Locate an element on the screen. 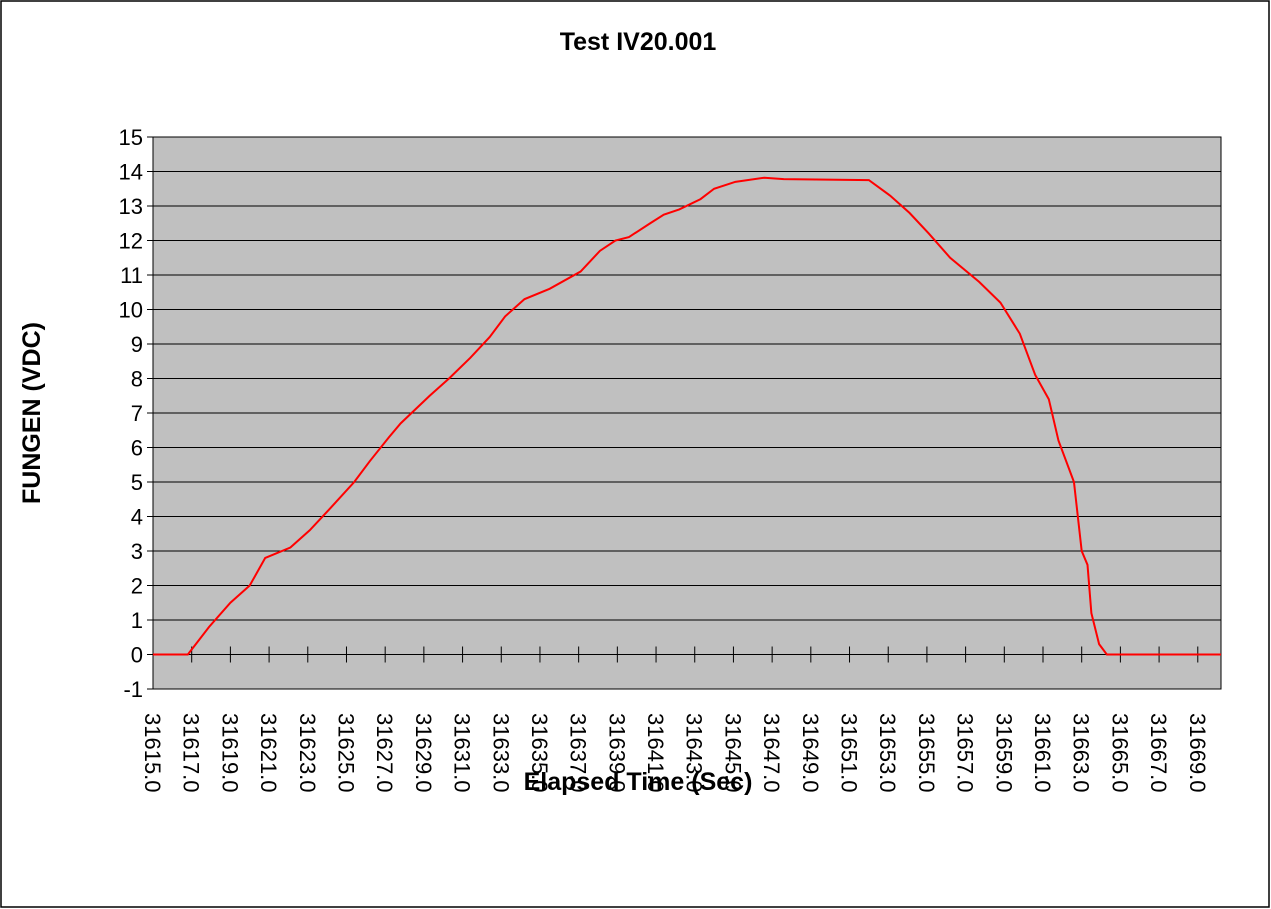  y-tick-label: -1 is located at coordinates (133, 689).